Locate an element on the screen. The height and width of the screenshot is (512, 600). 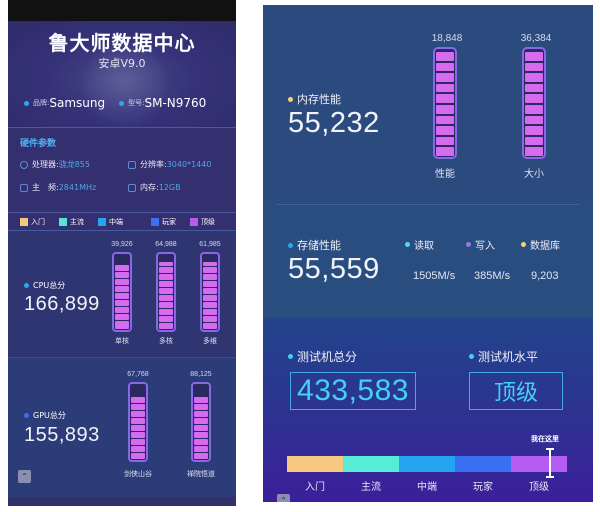
total-level-box: 顶级 is located at coordinates (516, 391).